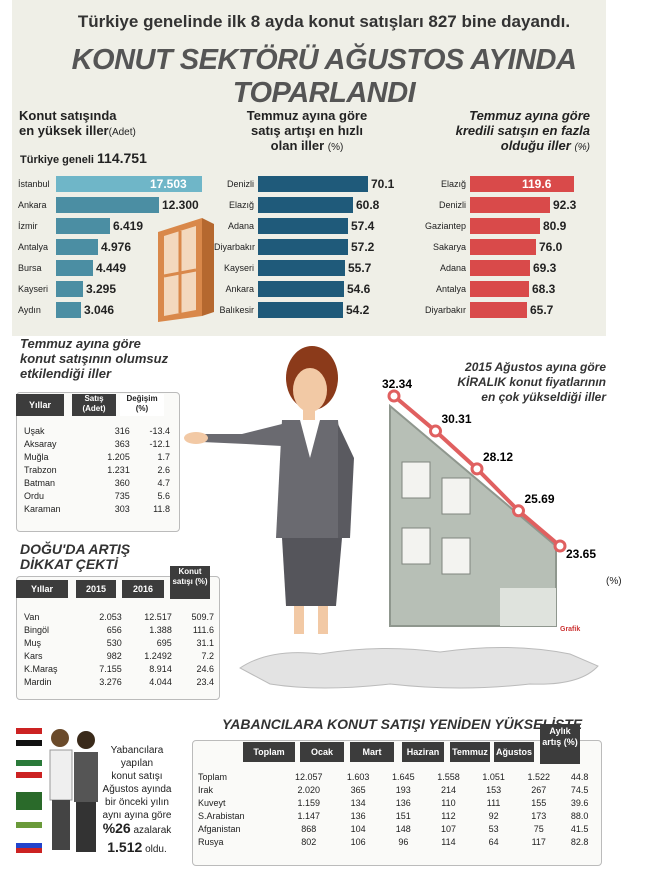 The height and width of the screenshot is (872, 648). Describe the element at coordinates (529, 115) in the screenshot. I see `panel3-title-line1: Temmuz ayına göre` at that location.